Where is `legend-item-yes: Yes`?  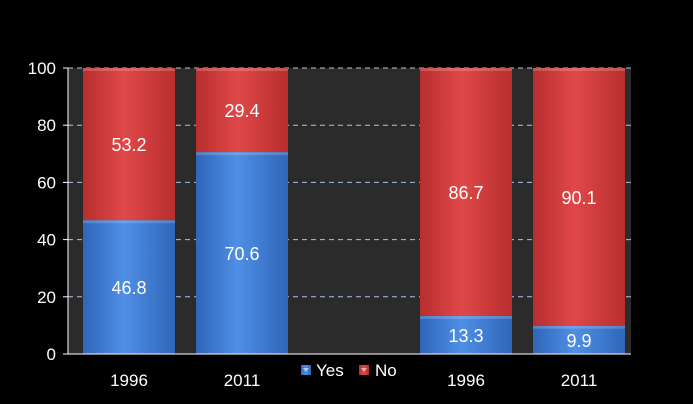
legend-item-yes: Yes is located at coordinates (322, 370).